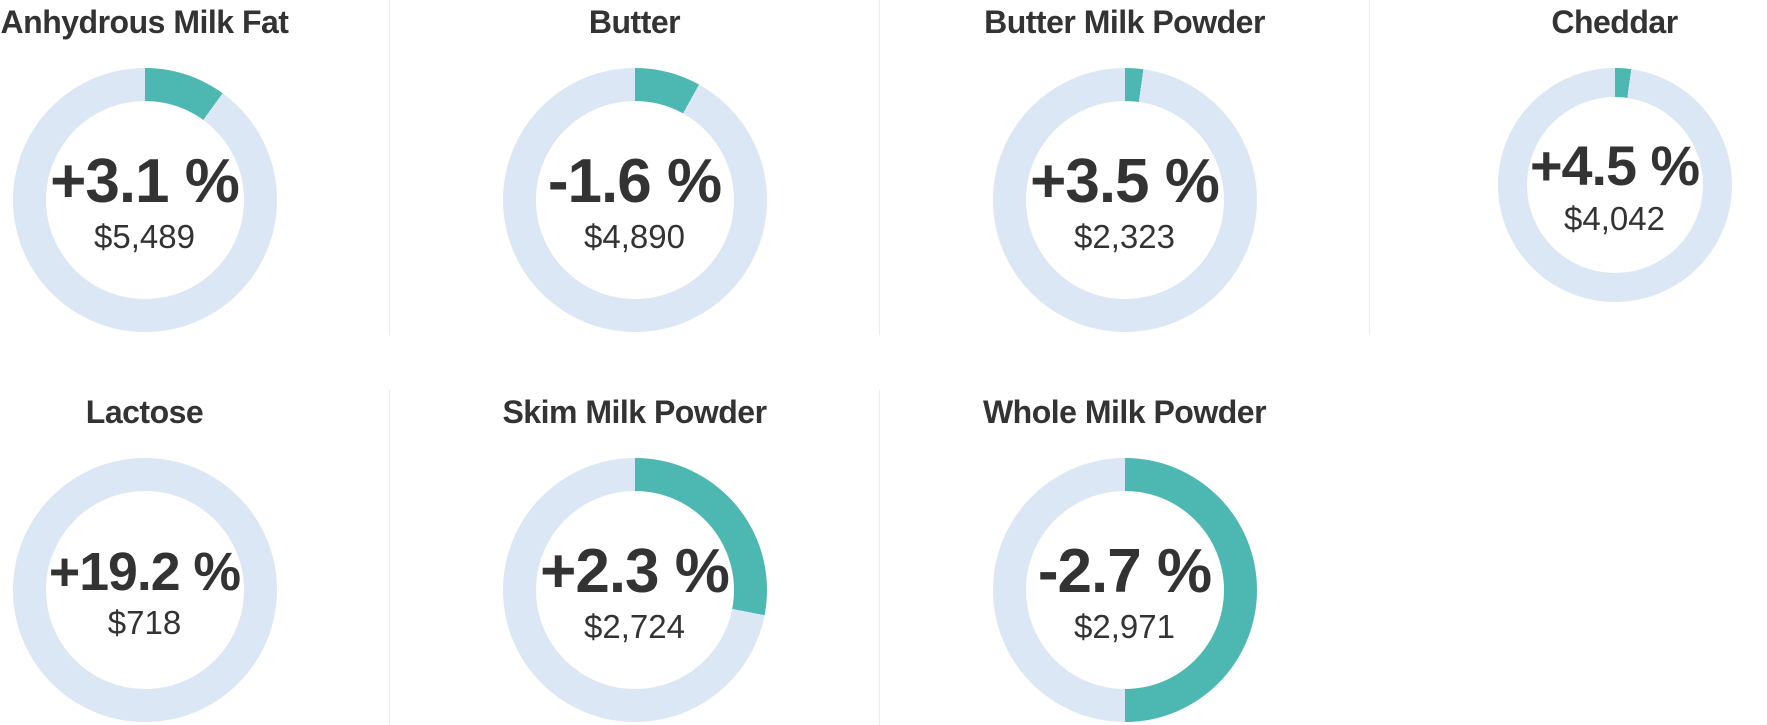  I want to click on donut-chart: -1.6 % $4,890, so click(634, 200).